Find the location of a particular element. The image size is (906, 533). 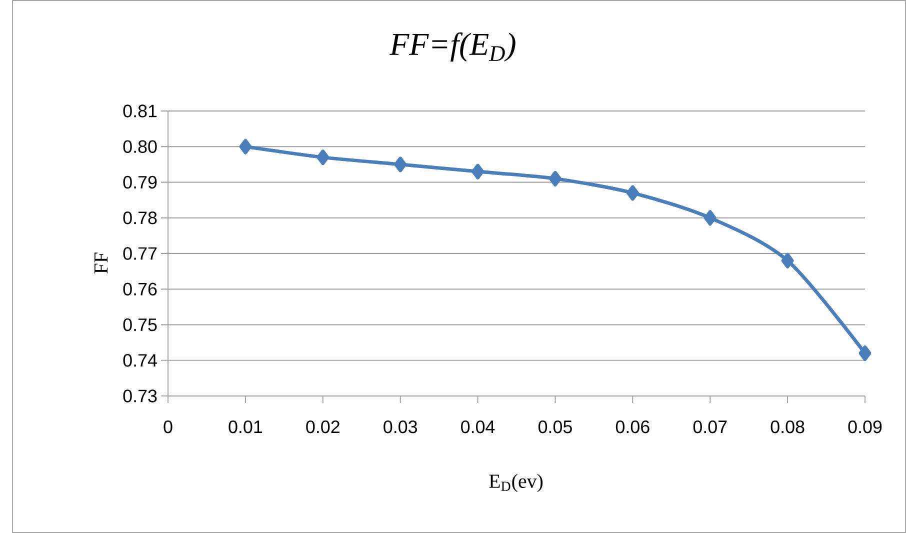

y-tick-label: 0.78 is located at coordinates (140, 218).